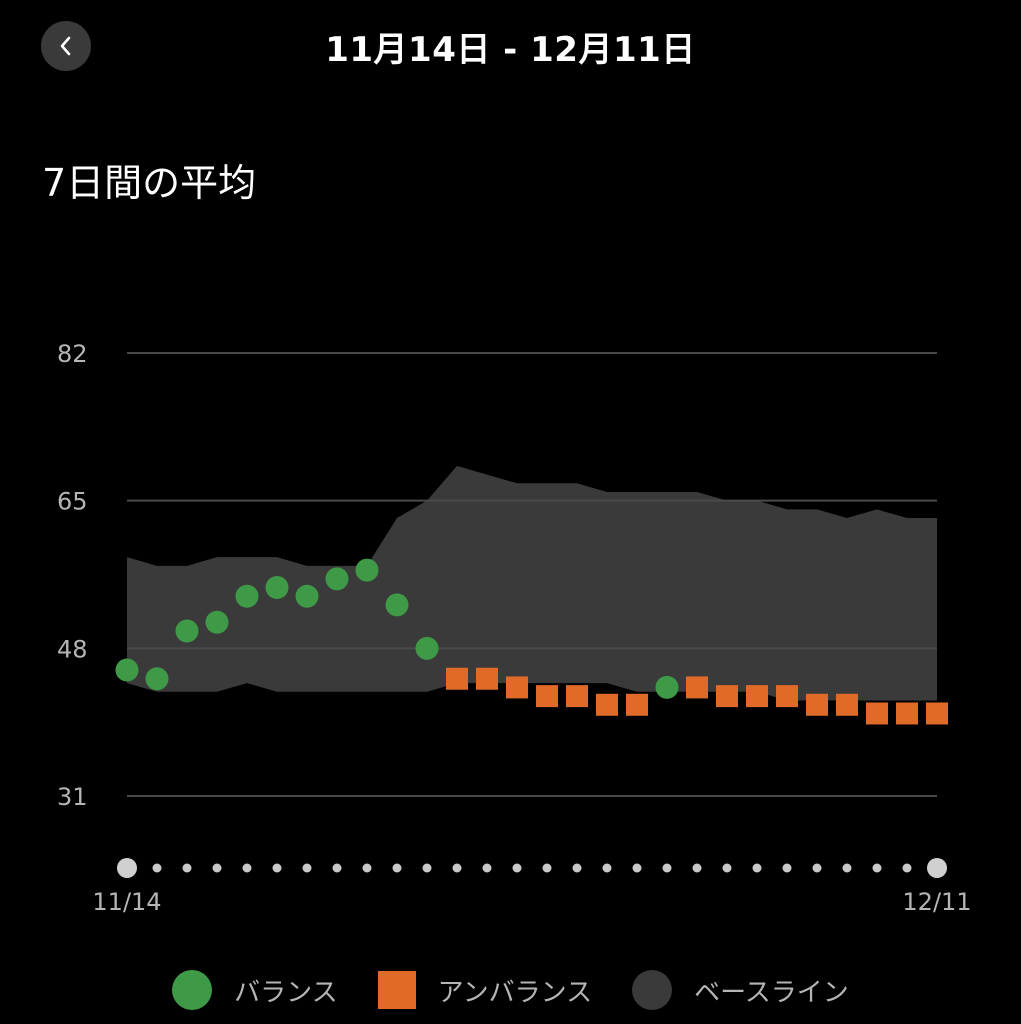  What do you see at coordinates (510, 50) in the screenshot?
I see `date-range-title: 11月14日 - 12月11日` at bounding box center [510, 50].